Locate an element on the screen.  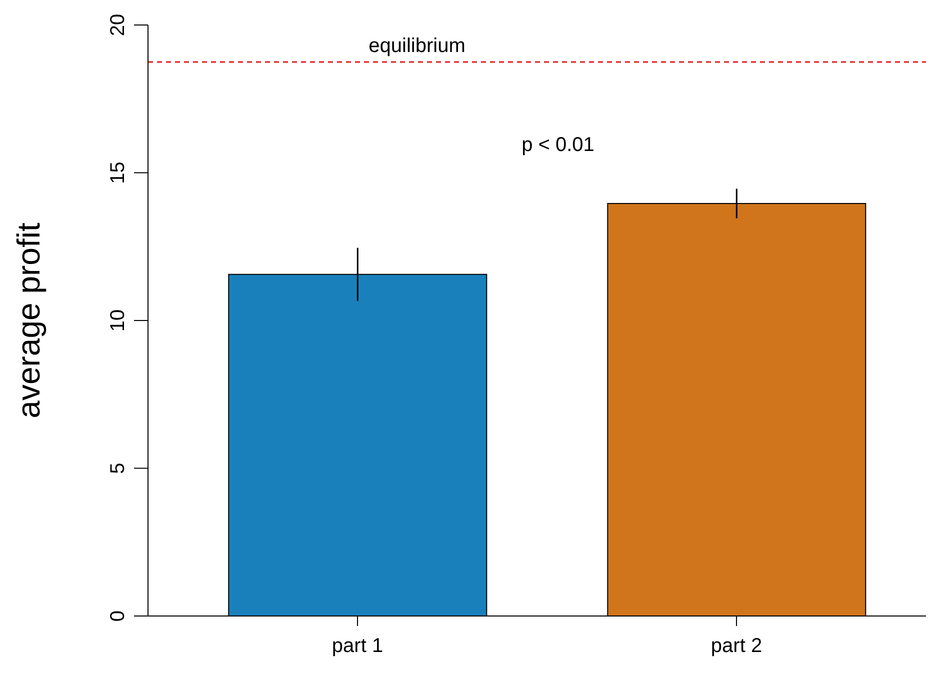
y-axis-title: average profit is located at coordinates (28, 320).